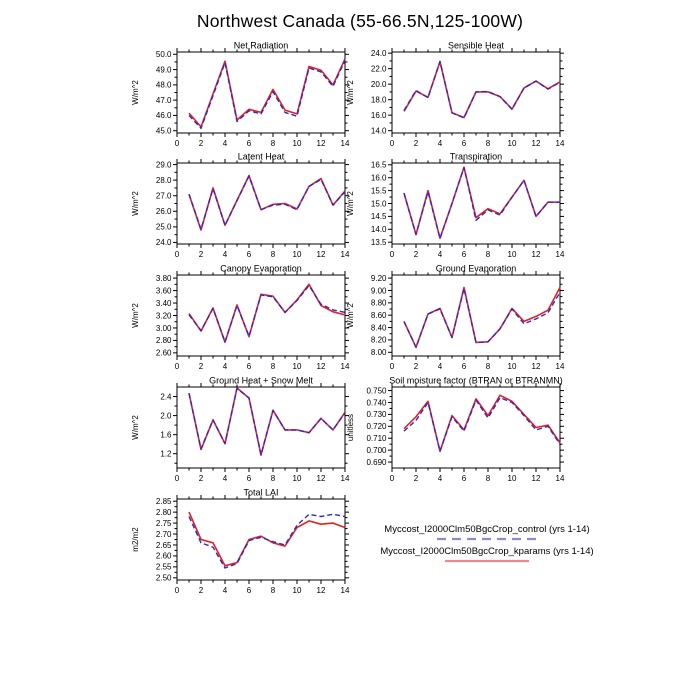 Image resolution: width=700 pixels, height=700 pixels. What do you see at coordinates (164, 54) in the screenshot?
I see `y-tick-label: 50.0` at bounding box center [164, 54].